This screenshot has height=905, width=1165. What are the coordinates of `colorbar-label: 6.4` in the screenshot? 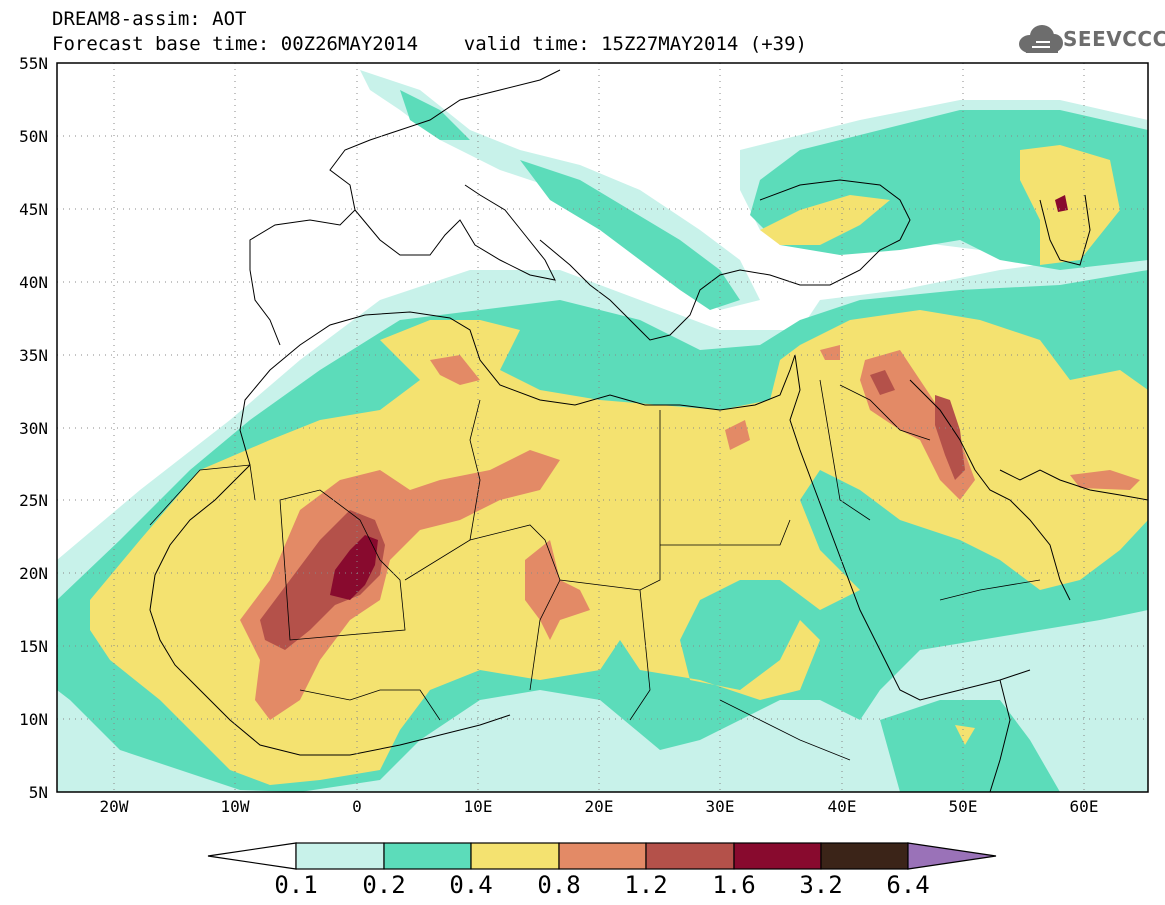 It's located at (907, 885).